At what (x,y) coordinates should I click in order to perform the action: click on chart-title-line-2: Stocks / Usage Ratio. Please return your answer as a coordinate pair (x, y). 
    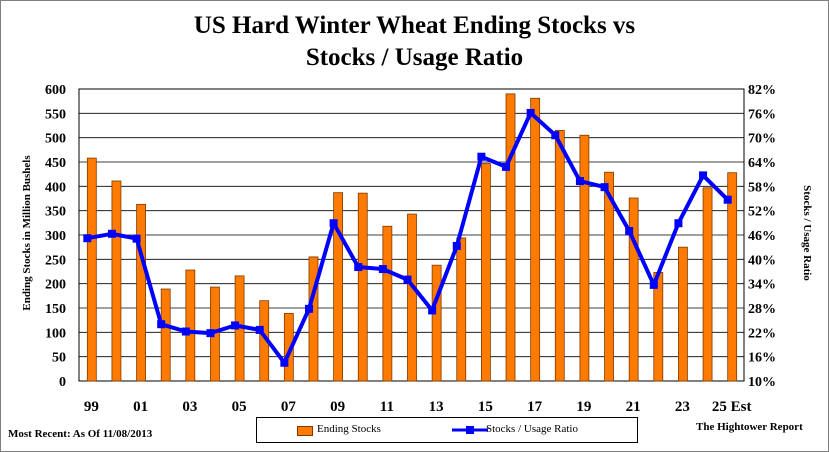
    Looking at the image, I should click on (414, 57).